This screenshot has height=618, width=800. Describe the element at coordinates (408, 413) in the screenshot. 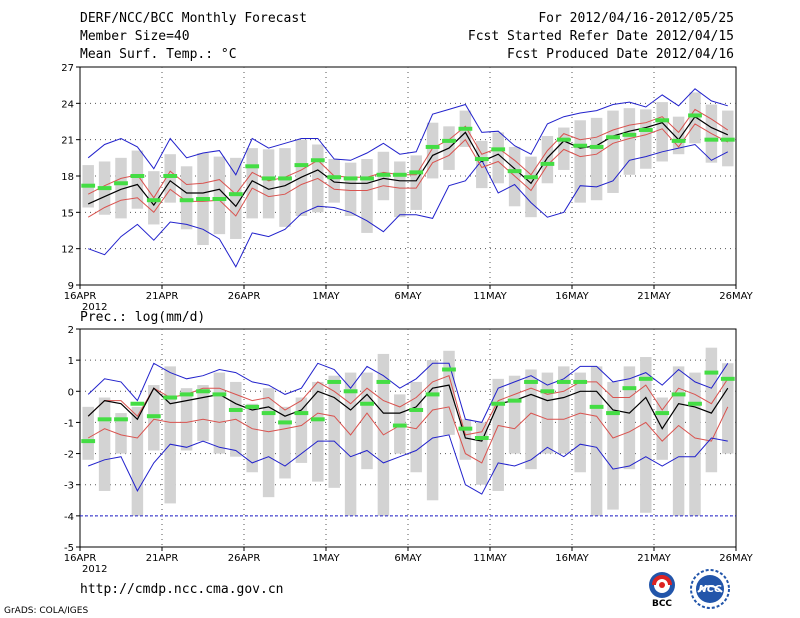

I see `prec-ensemble-mean-line` at that location.